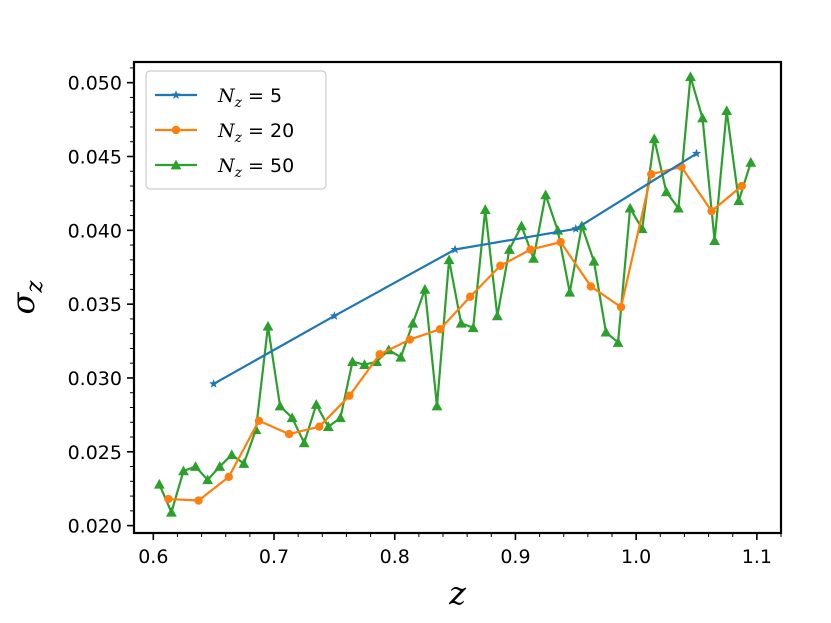  Describe the element at coordinates (95, 157) in the screenshot. I see `y-tick-label: 0.045` at that location.